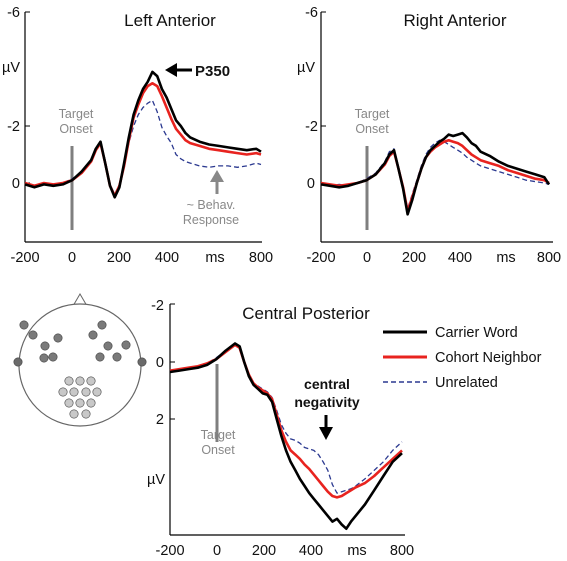  What do you see at coordinates (212, 71) in the screenshot?
I see `p350-label: P350` at bounding box center [212, 71].